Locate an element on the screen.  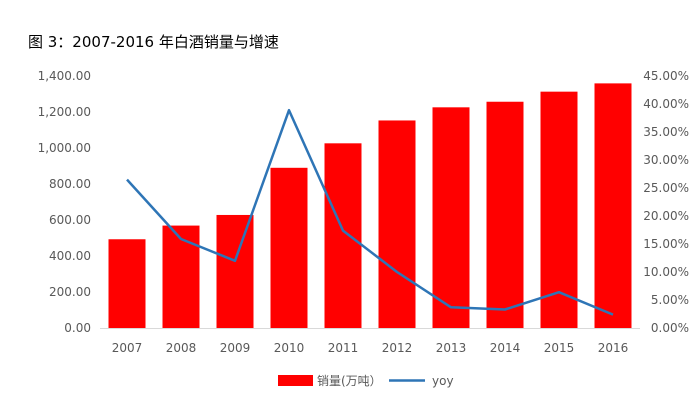
right-tick-label: 20.00% is located at coordinates (666, 216).